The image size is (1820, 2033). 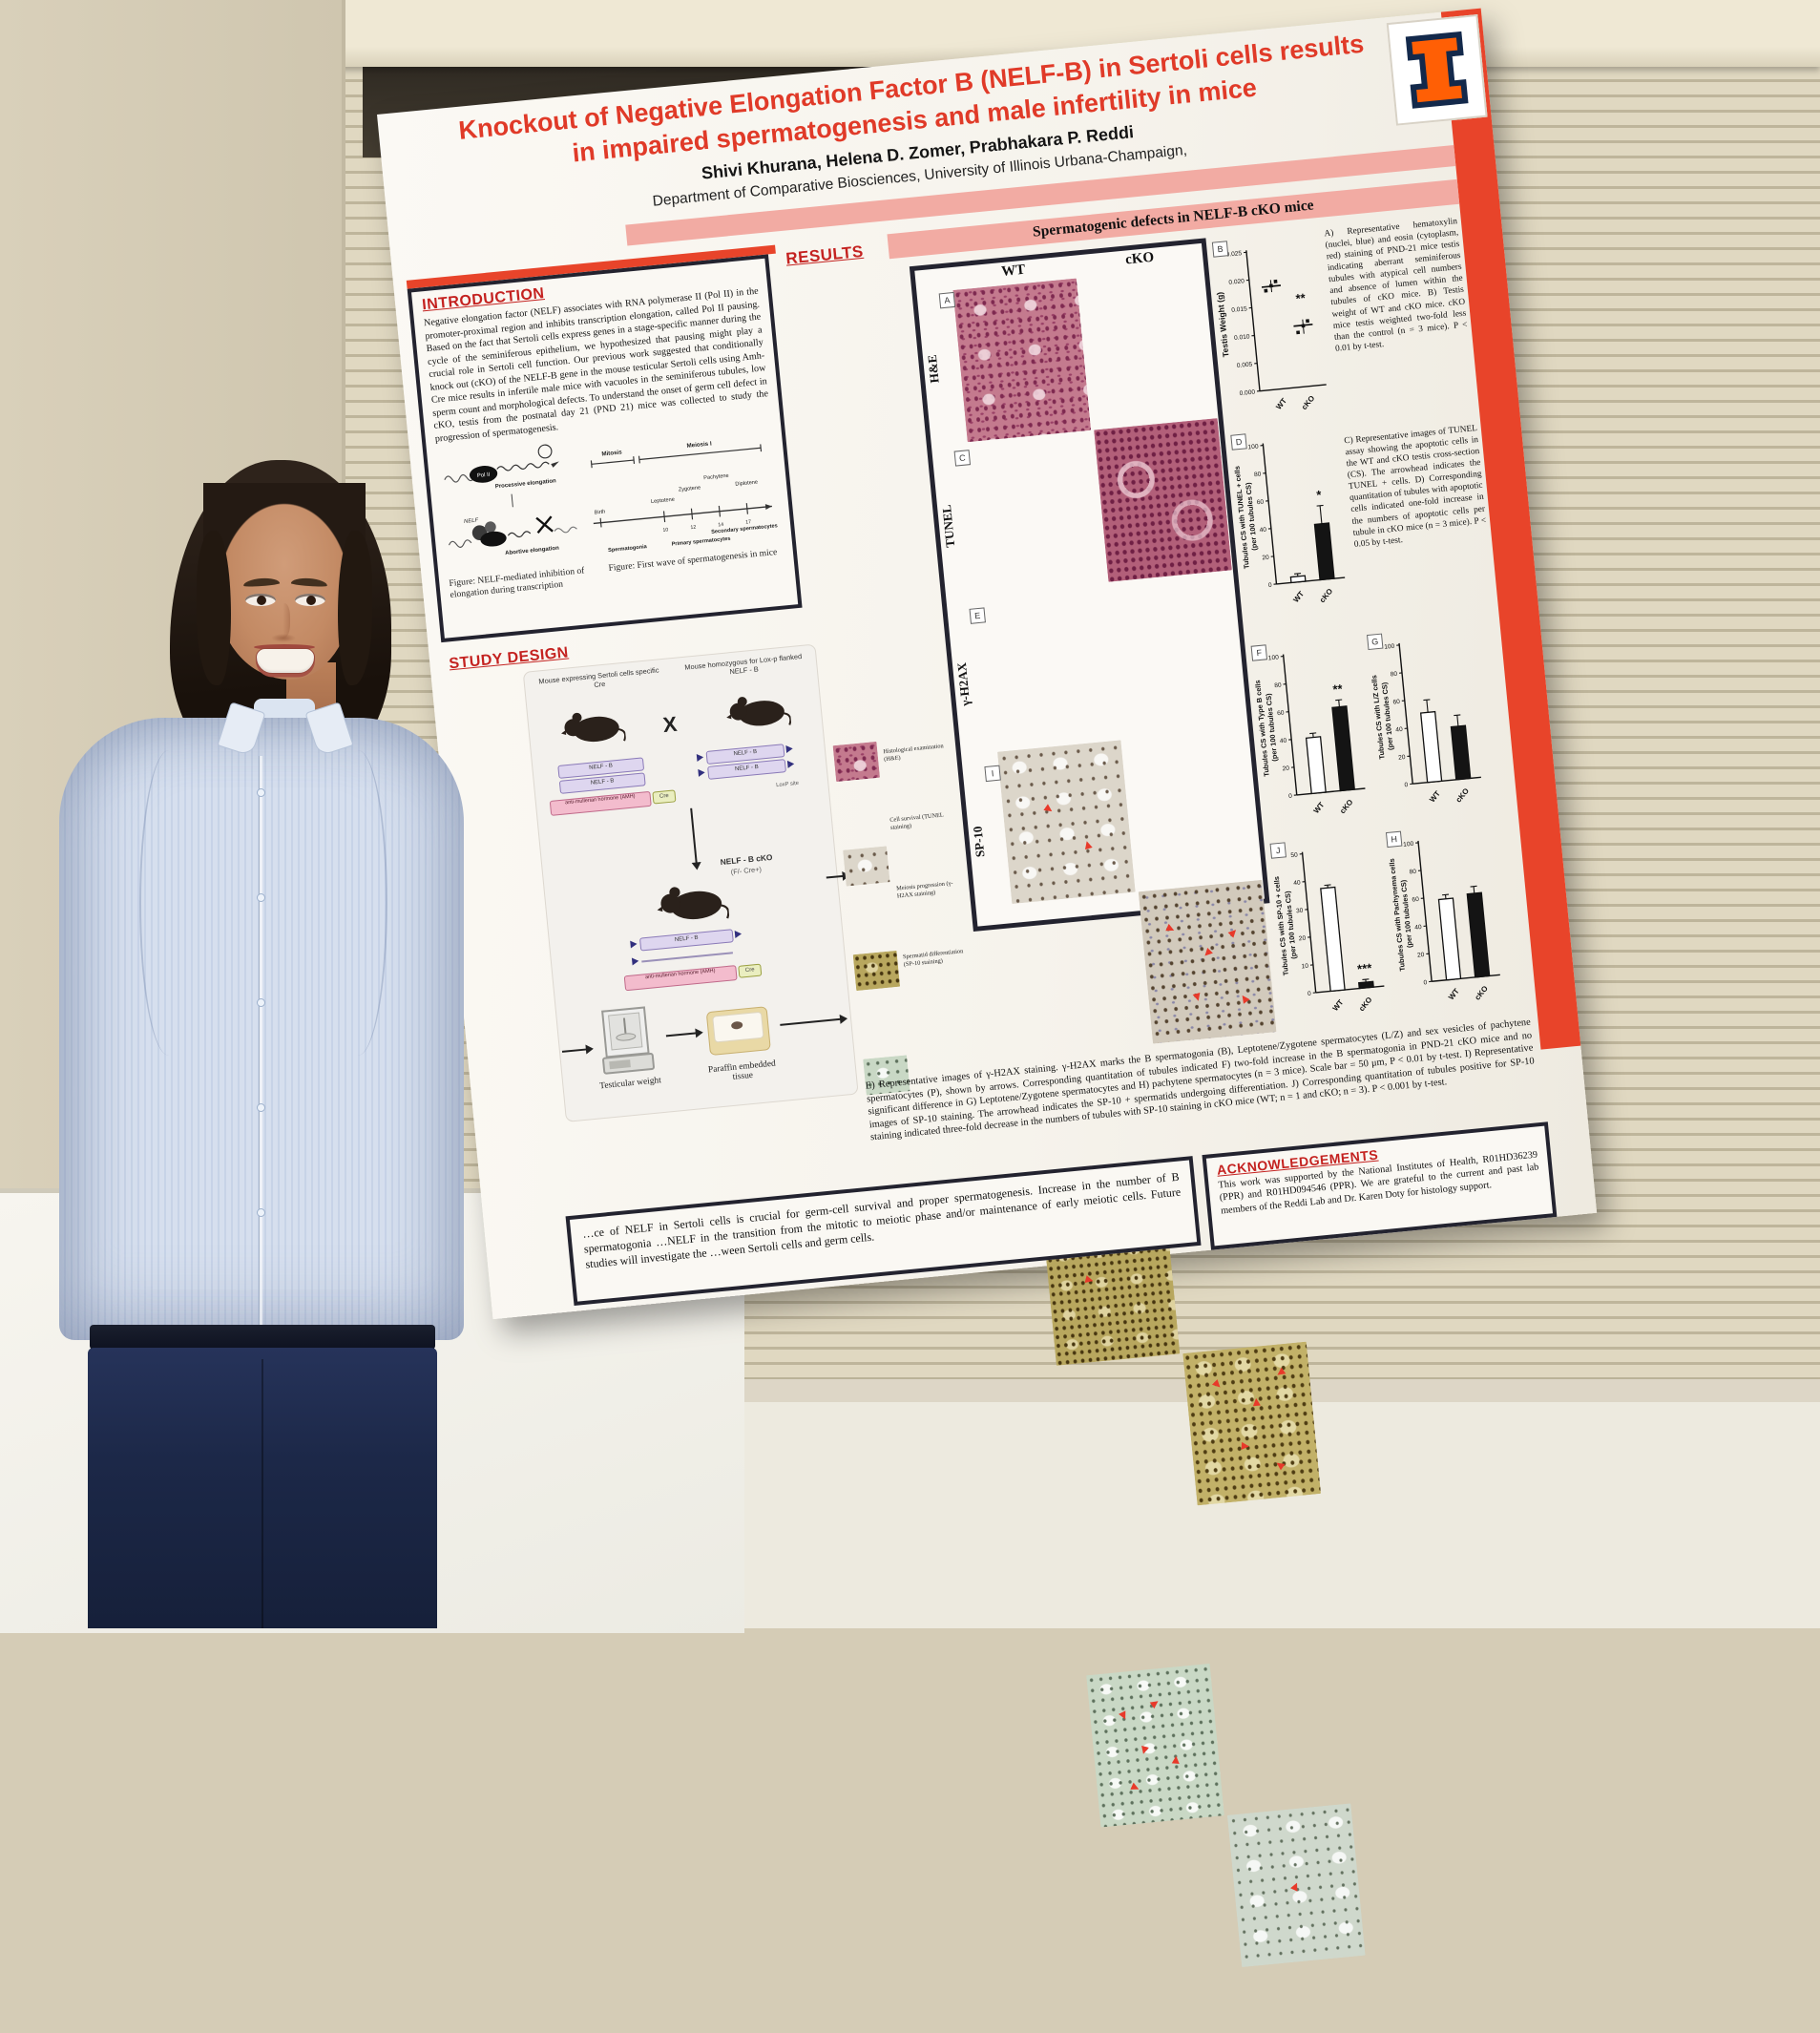 I want to click on person-nose, so click(x=283, y=620).